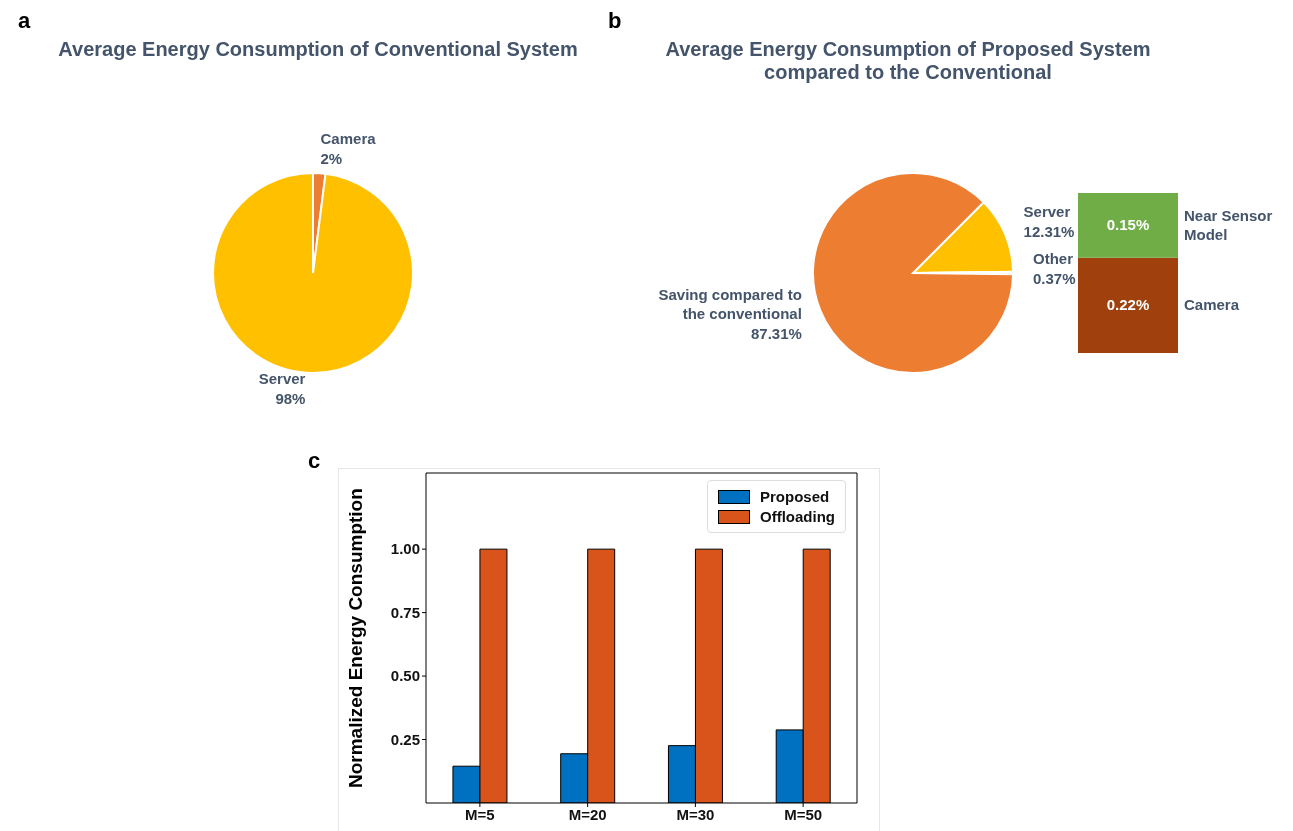 The image size is (1293, 831). I want to click on x-tick-label: M=5, so click(480, 814).